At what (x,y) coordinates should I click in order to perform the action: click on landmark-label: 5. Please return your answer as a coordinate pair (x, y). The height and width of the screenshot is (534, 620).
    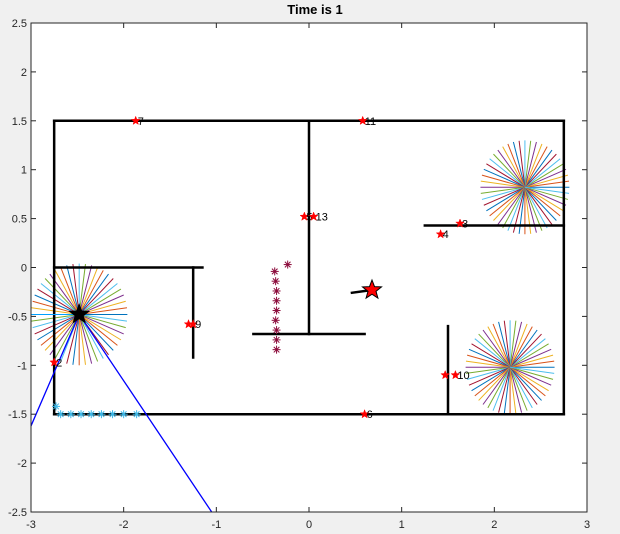
    Looking at the image, I should click on (309, 218).